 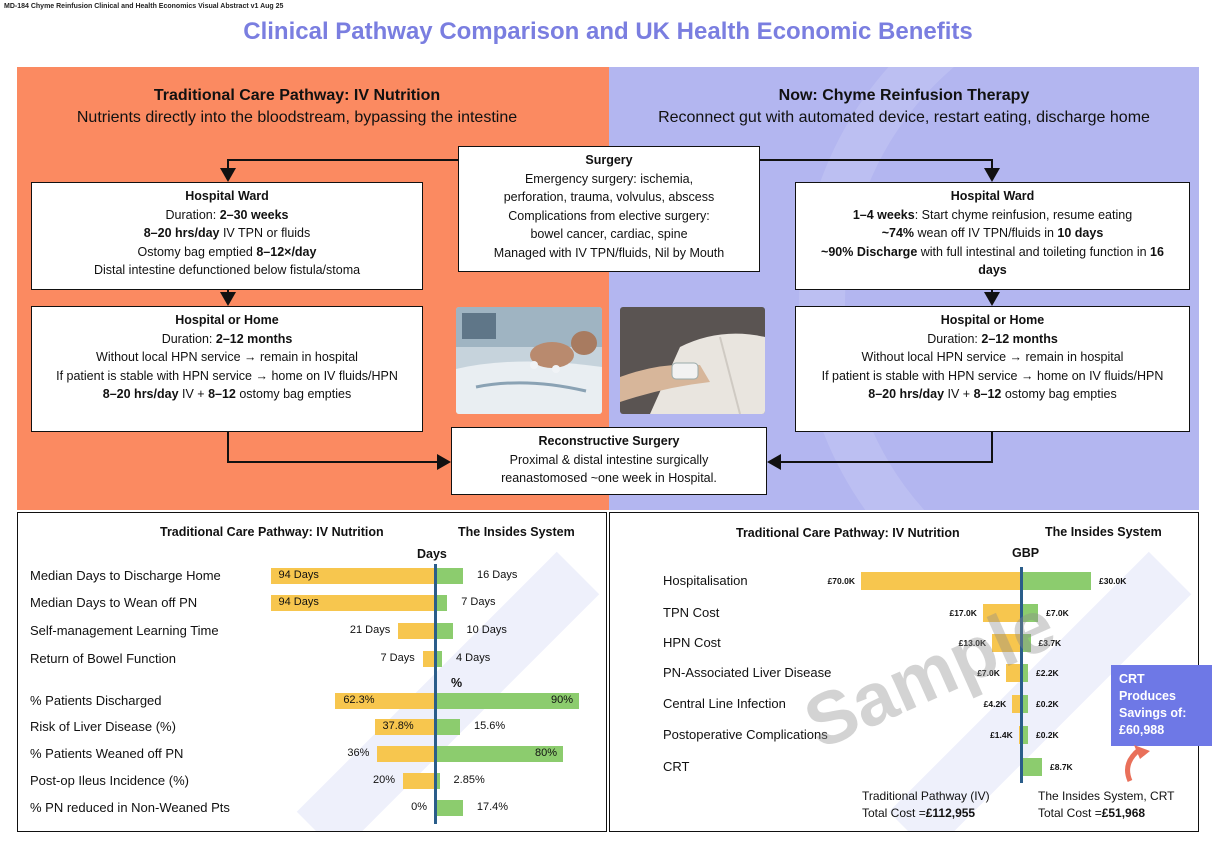 What do you see at coordinates (432, 554) in the screenshot?
I see `section-title-days: Days` at bounding box center [432, 554].